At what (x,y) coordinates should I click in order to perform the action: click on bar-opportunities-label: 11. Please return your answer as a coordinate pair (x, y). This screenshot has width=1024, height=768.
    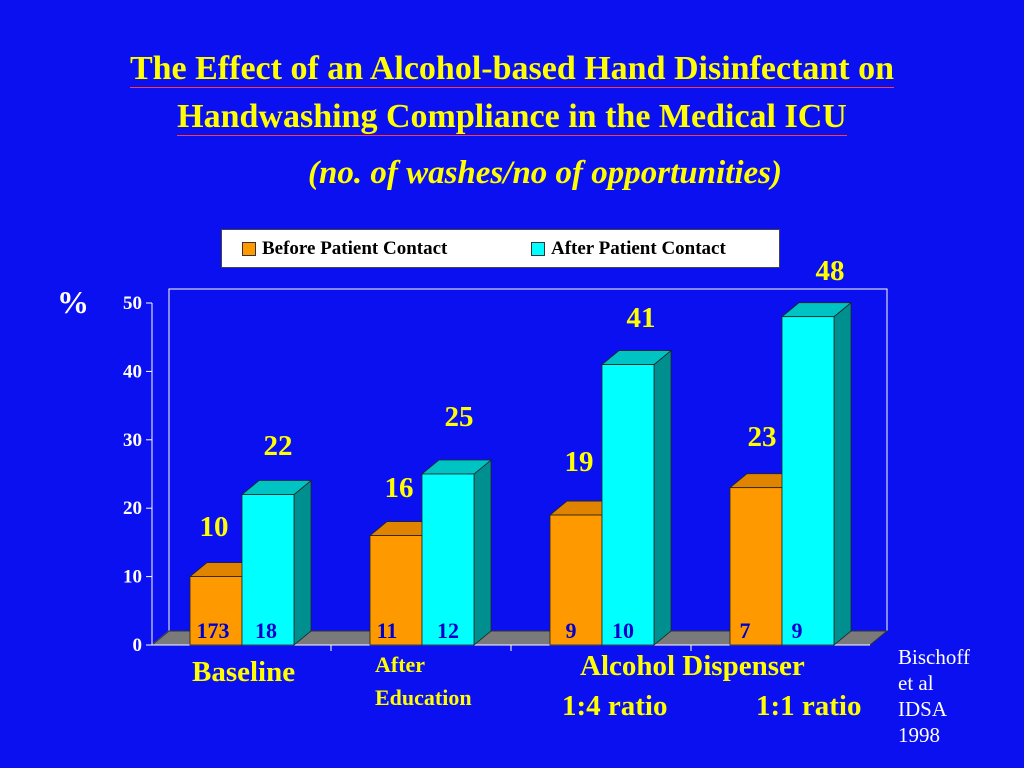
    Looking at the image, I should click on (387, 630).